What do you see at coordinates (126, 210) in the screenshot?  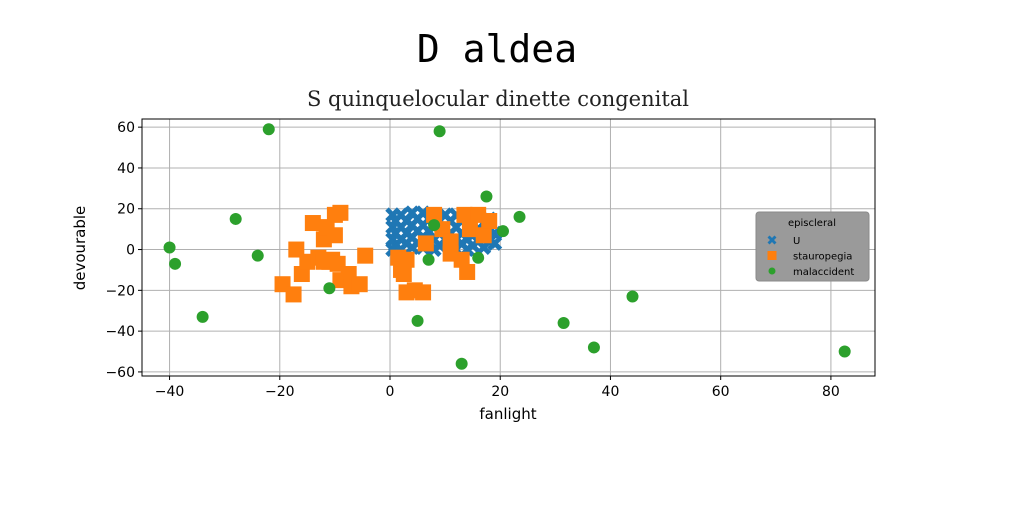 I see `y-tick-label: 20` at bounding box center [126, 210].